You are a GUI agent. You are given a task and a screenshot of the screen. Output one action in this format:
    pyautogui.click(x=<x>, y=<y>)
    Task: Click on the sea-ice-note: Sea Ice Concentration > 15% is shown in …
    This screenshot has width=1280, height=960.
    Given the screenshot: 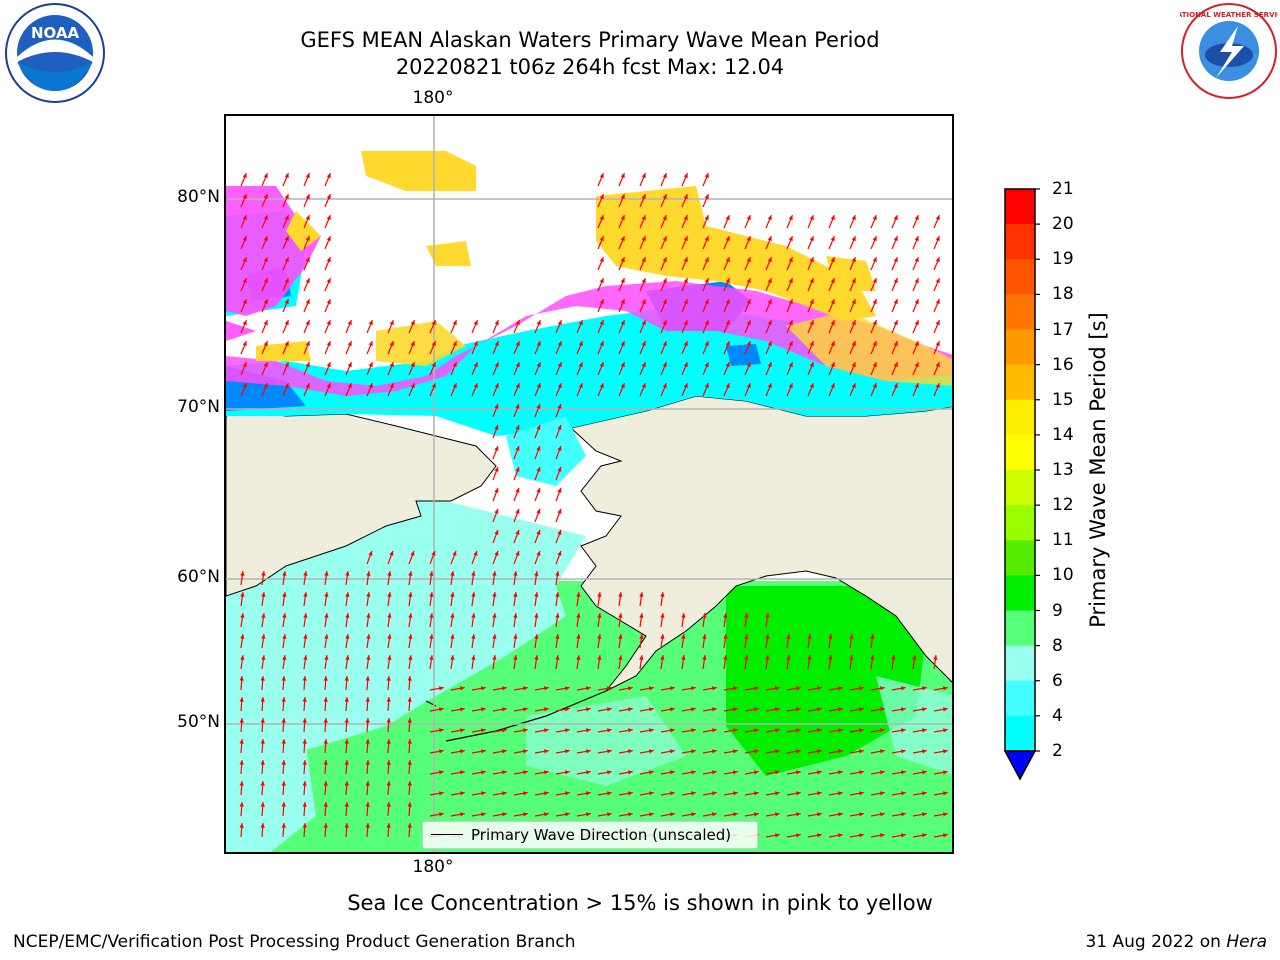 What is the action you would take?
    pyautogui.click(x=640, y=903)
    